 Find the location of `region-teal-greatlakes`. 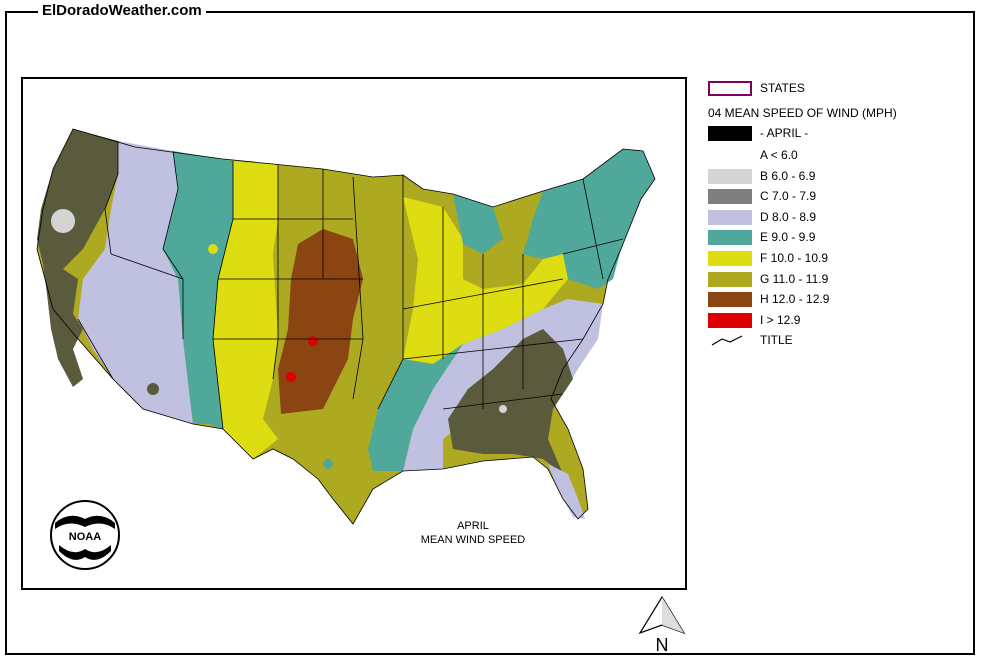

region-teal-greatlakes is located at coordinates (478, 224).